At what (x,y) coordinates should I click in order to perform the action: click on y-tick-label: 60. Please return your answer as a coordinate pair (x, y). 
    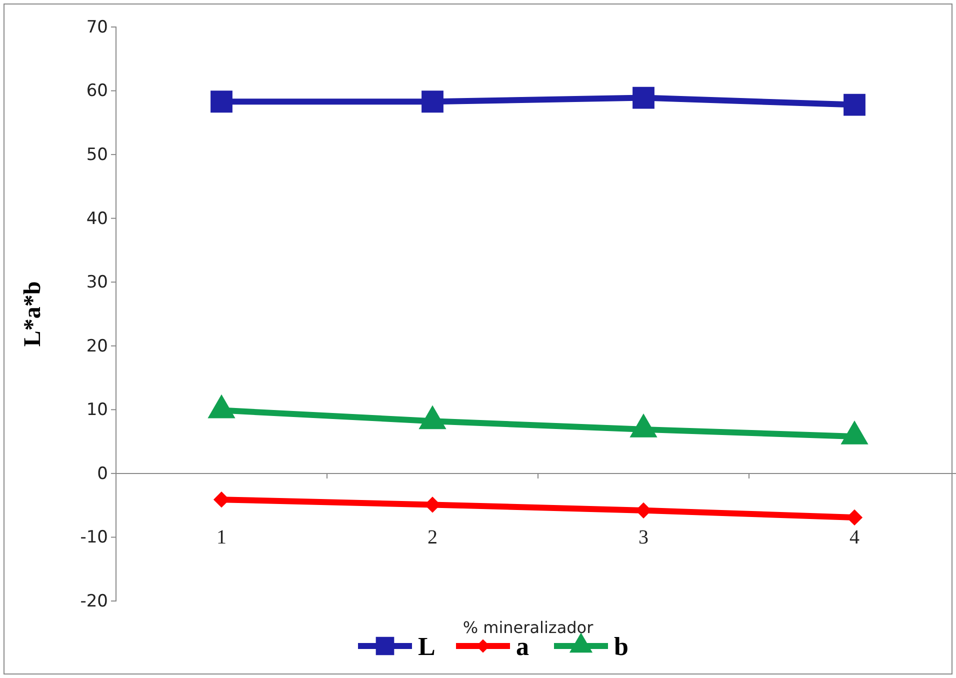
    Looking at the image, I should click on (97, 91).